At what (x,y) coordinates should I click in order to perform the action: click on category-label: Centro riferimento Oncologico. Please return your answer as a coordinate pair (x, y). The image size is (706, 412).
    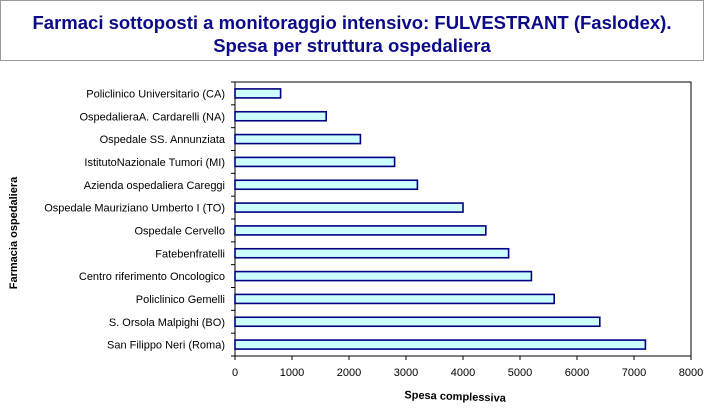
    Looking at the image, I should click on (152, 277).